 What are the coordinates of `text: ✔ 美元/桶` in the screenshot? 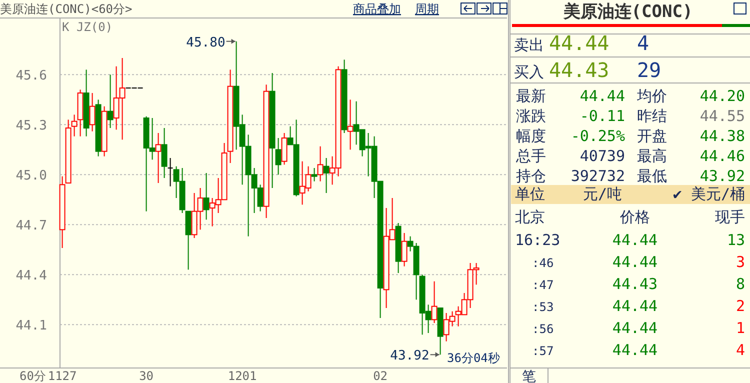 It's located at (708, 194).